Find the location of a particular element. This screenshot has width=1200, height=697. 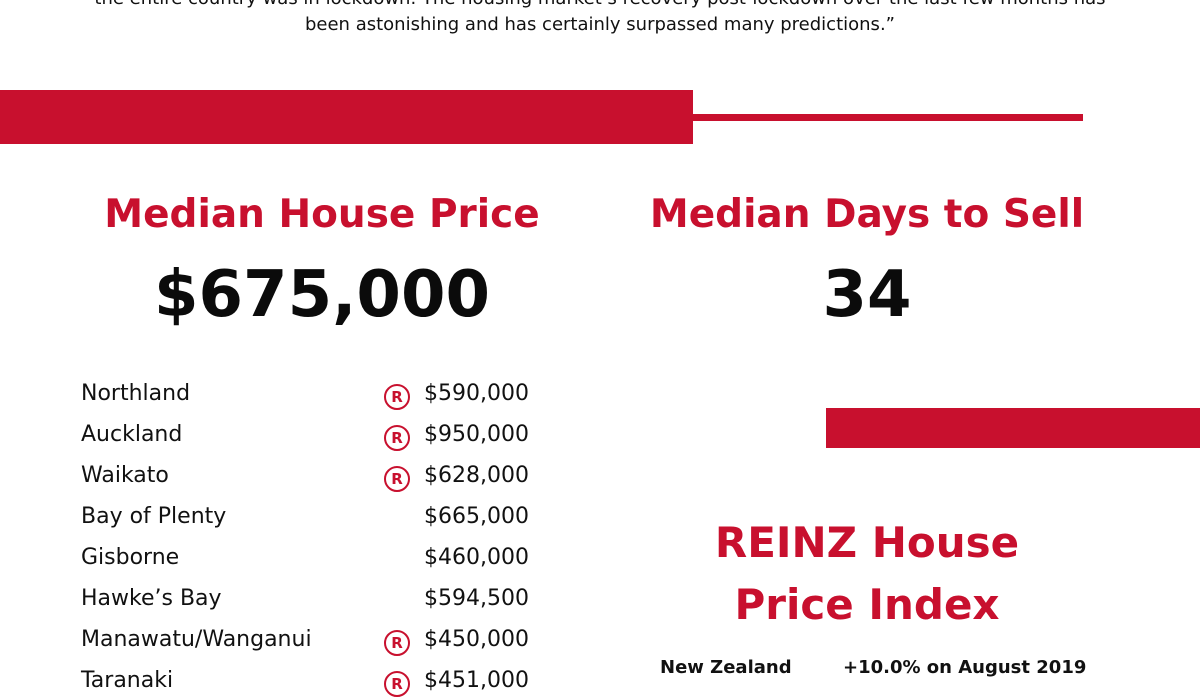

heading: Median House Price is located at coordinates (322, 214).